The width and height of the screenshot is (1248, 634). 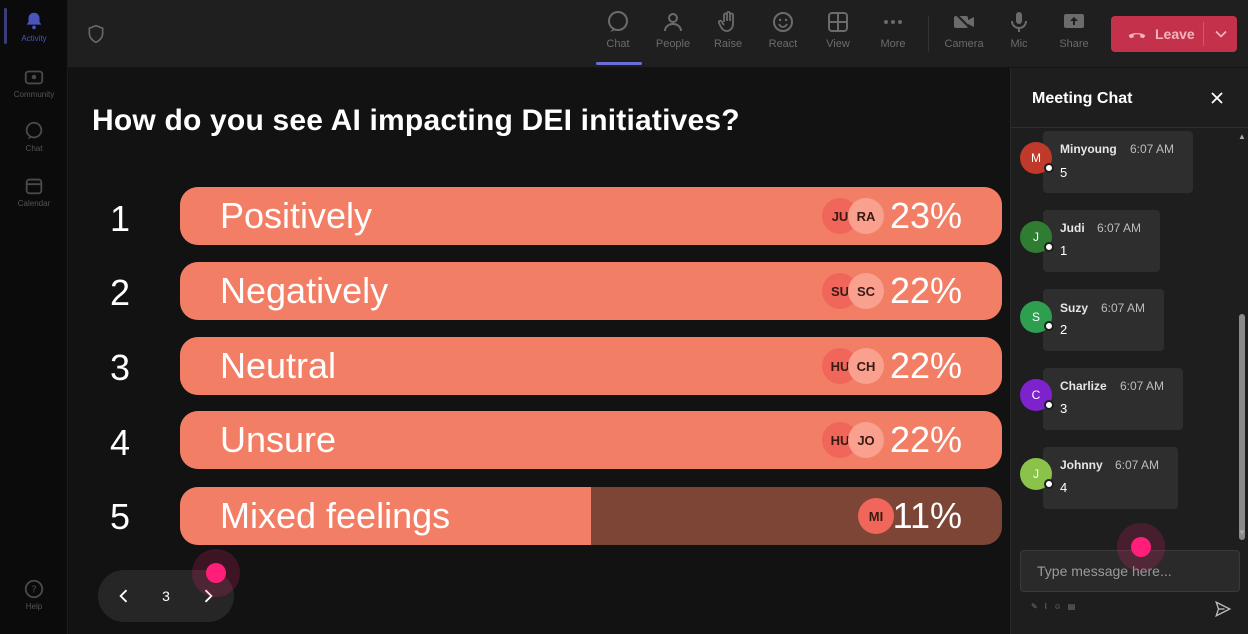 I want to click on more-button: More, so click(x=893, y=35).